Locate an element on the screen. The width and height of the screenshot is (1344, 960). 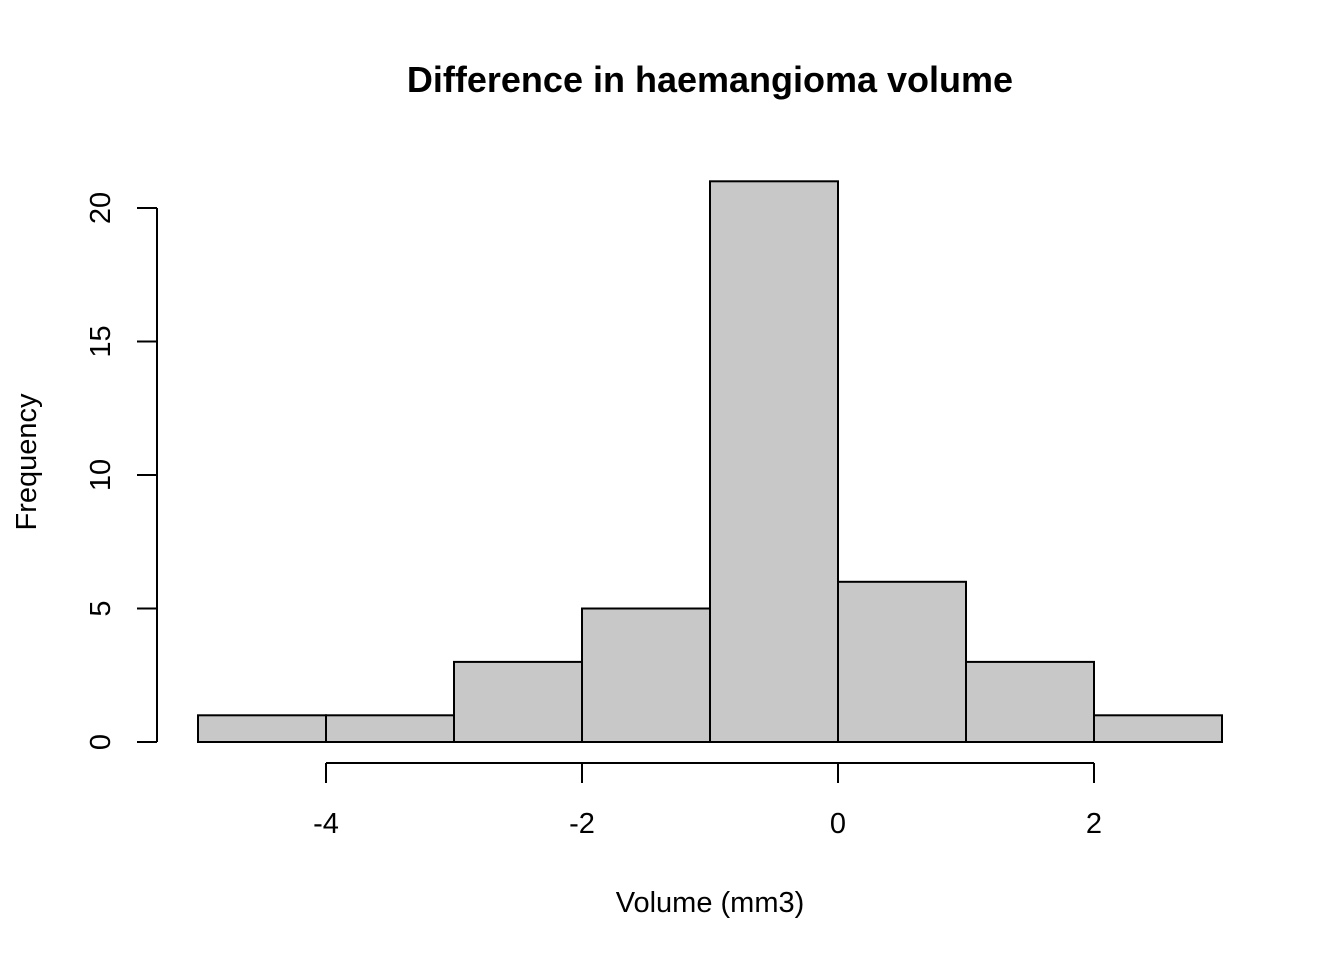
y-axis-tick-label: 0 is located at coordinates (101, 742).